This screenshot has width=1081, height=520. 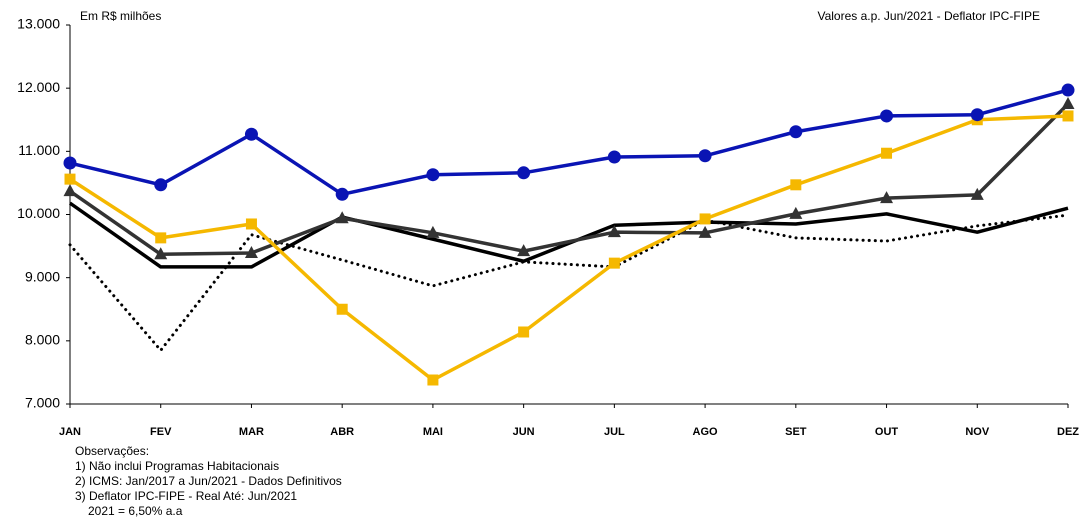 I want to click on y-tick-label: 10.000, so click(x=38, y=213).